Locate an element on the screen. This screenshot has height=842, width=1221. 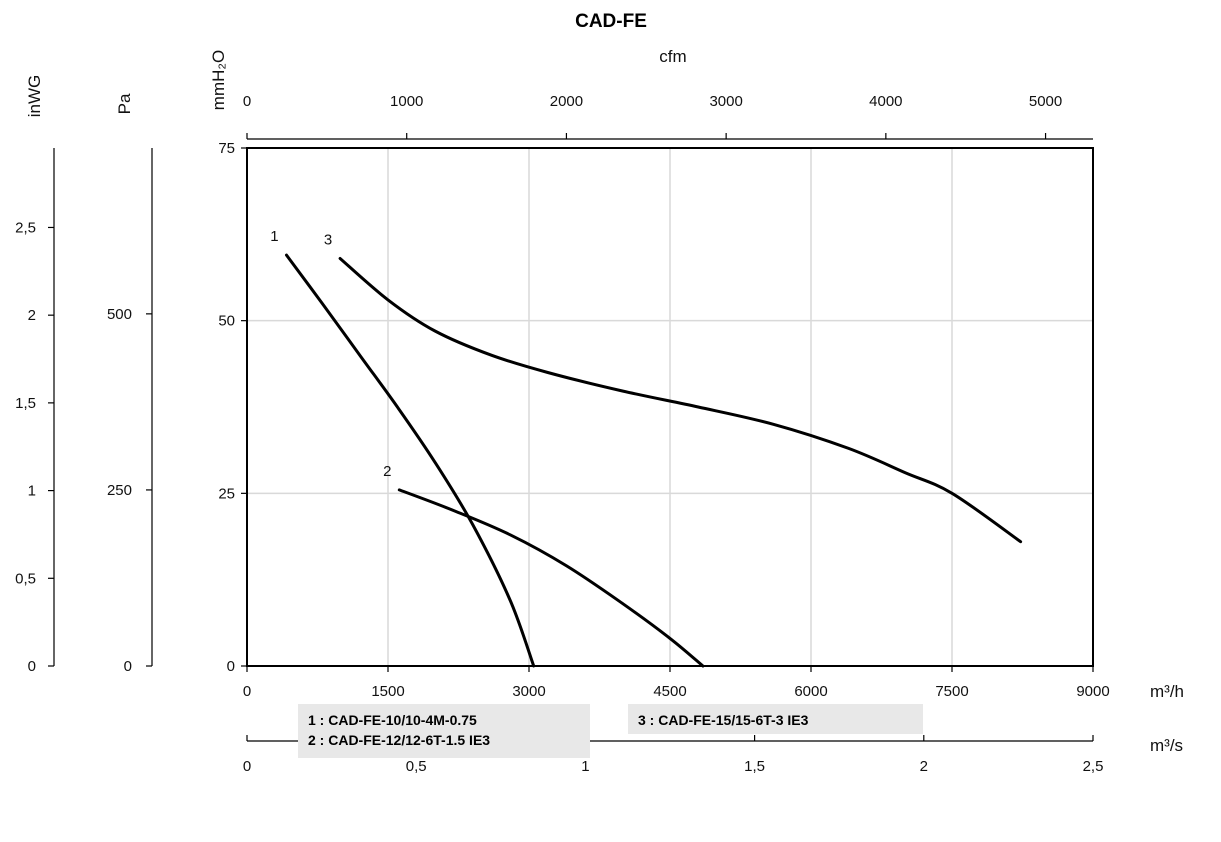
x-tick-label-4: 6000 is located at coordinates (810, 691).